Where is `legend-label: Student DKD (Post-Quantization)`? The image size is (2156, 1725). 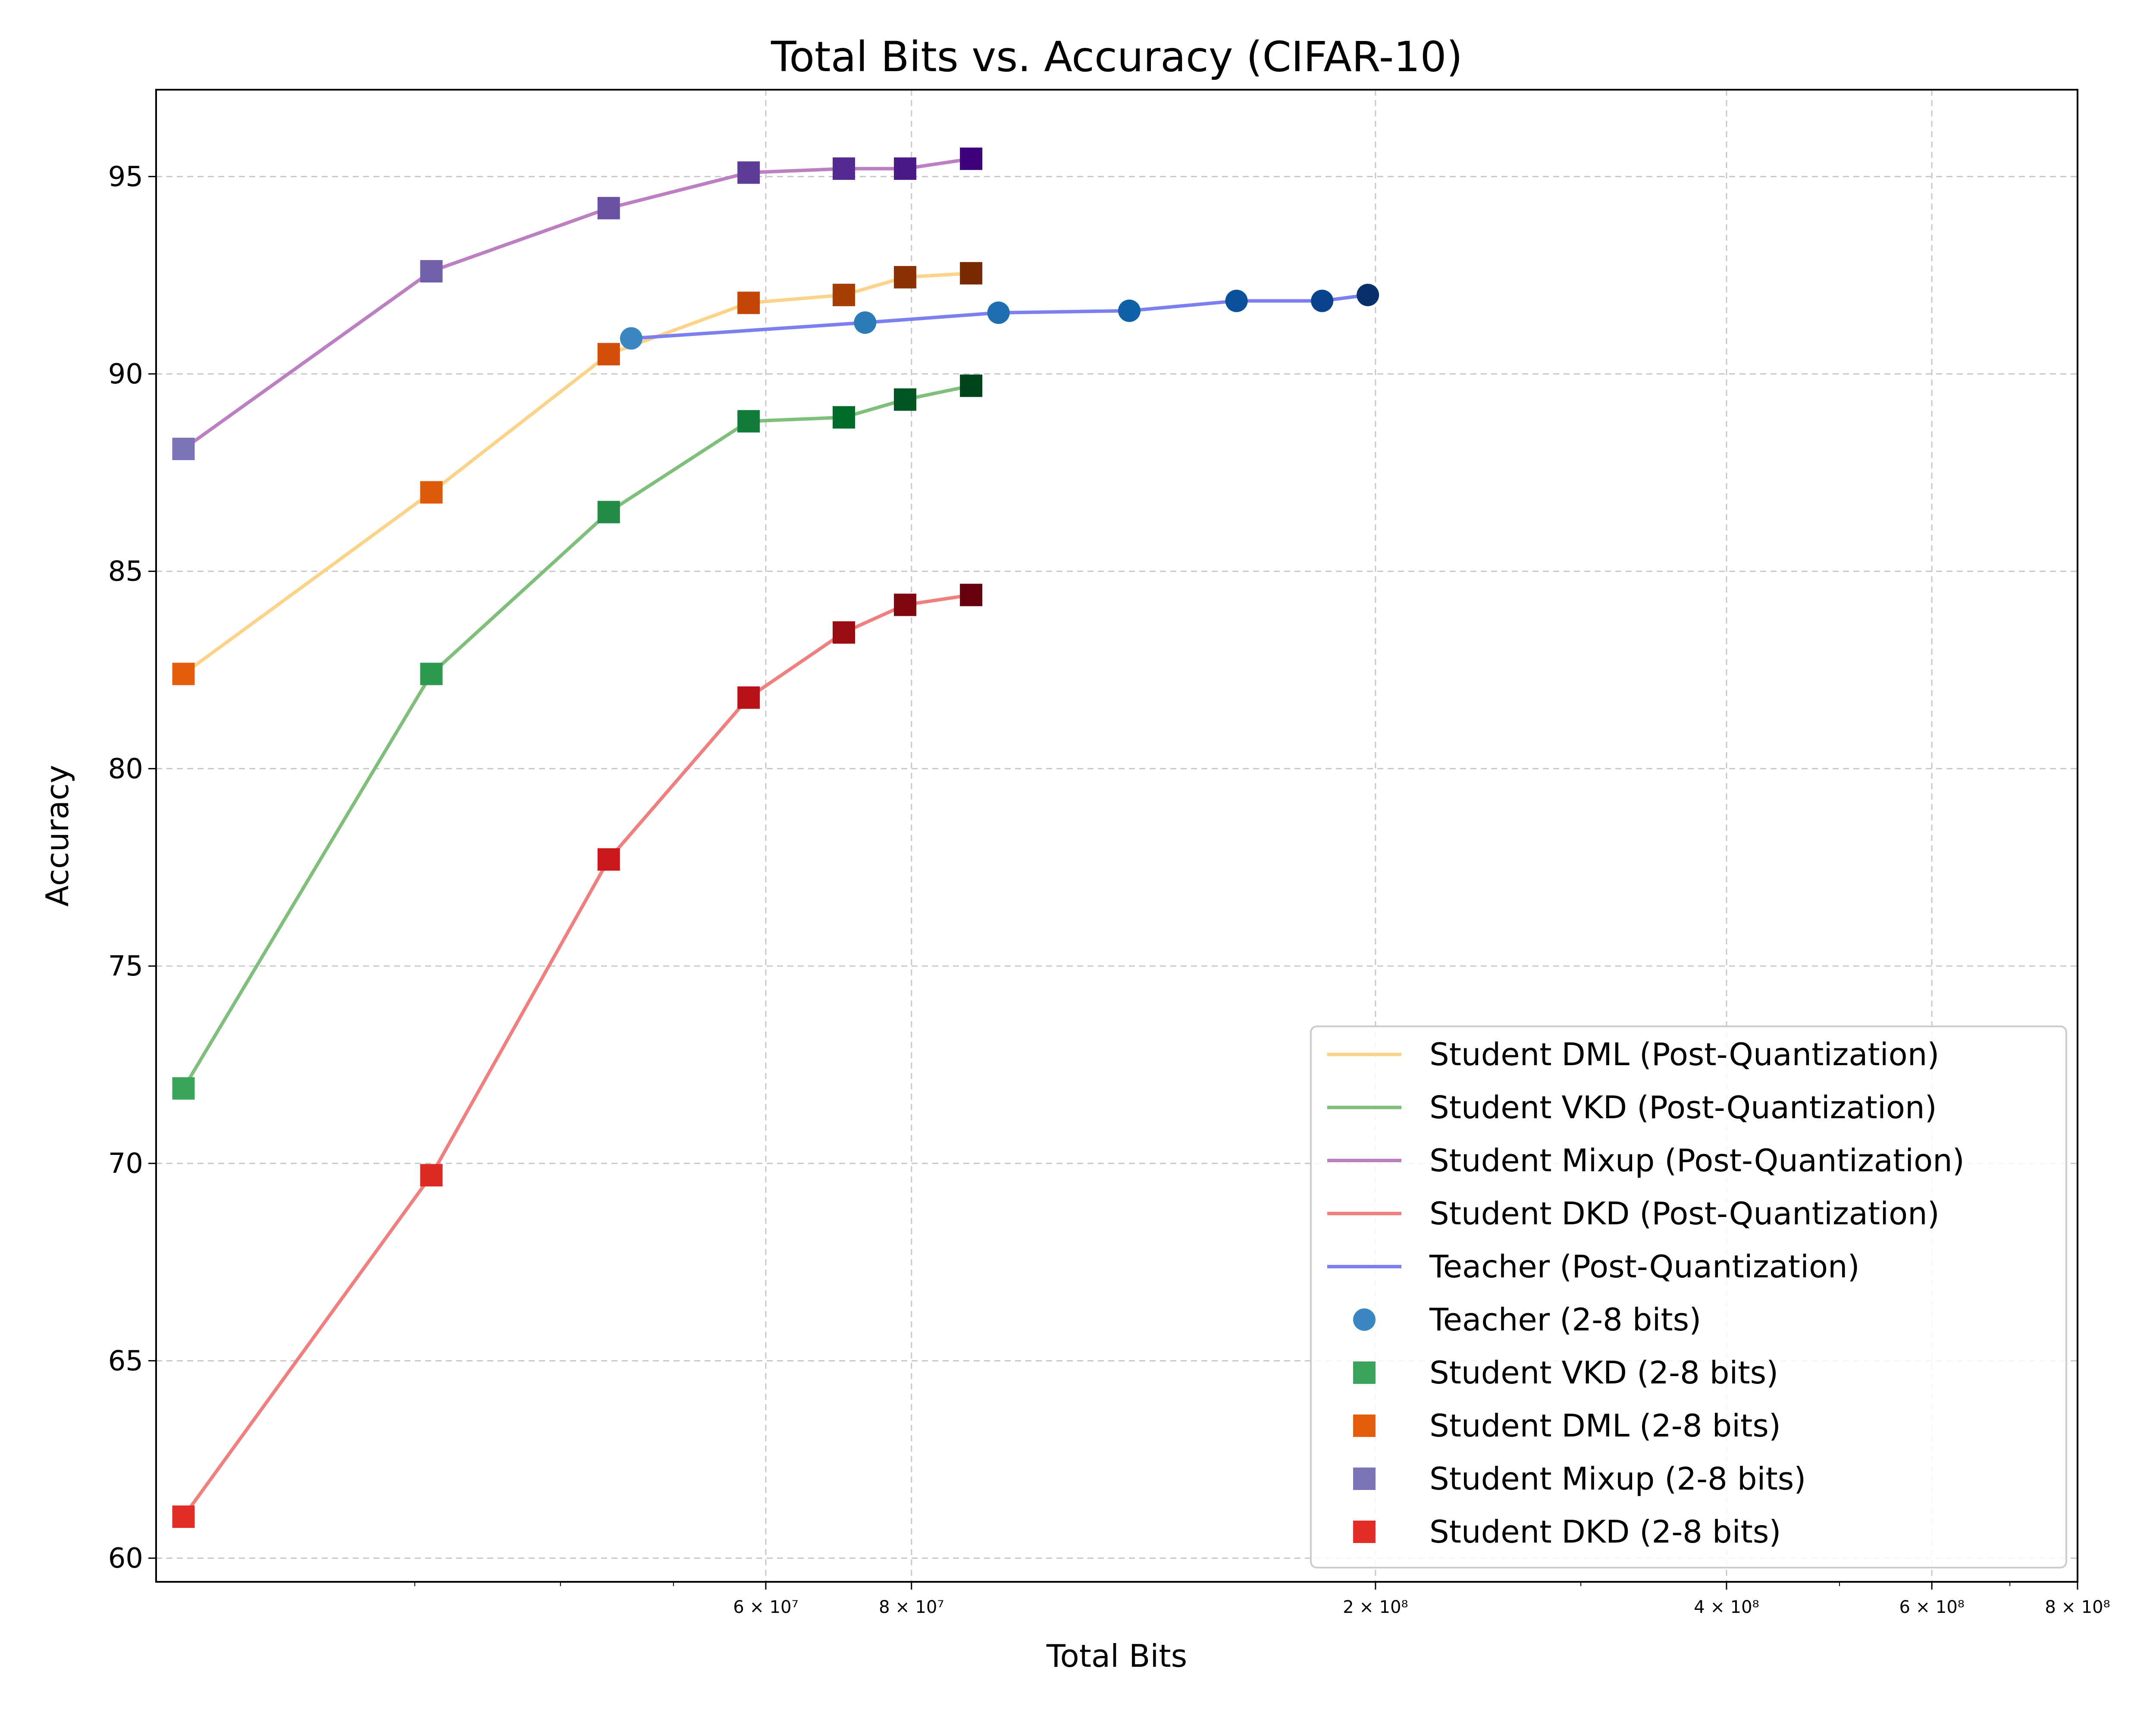 legend-label: Student DKD (Post-Quantization) is located at coordinates (1684, 1213).